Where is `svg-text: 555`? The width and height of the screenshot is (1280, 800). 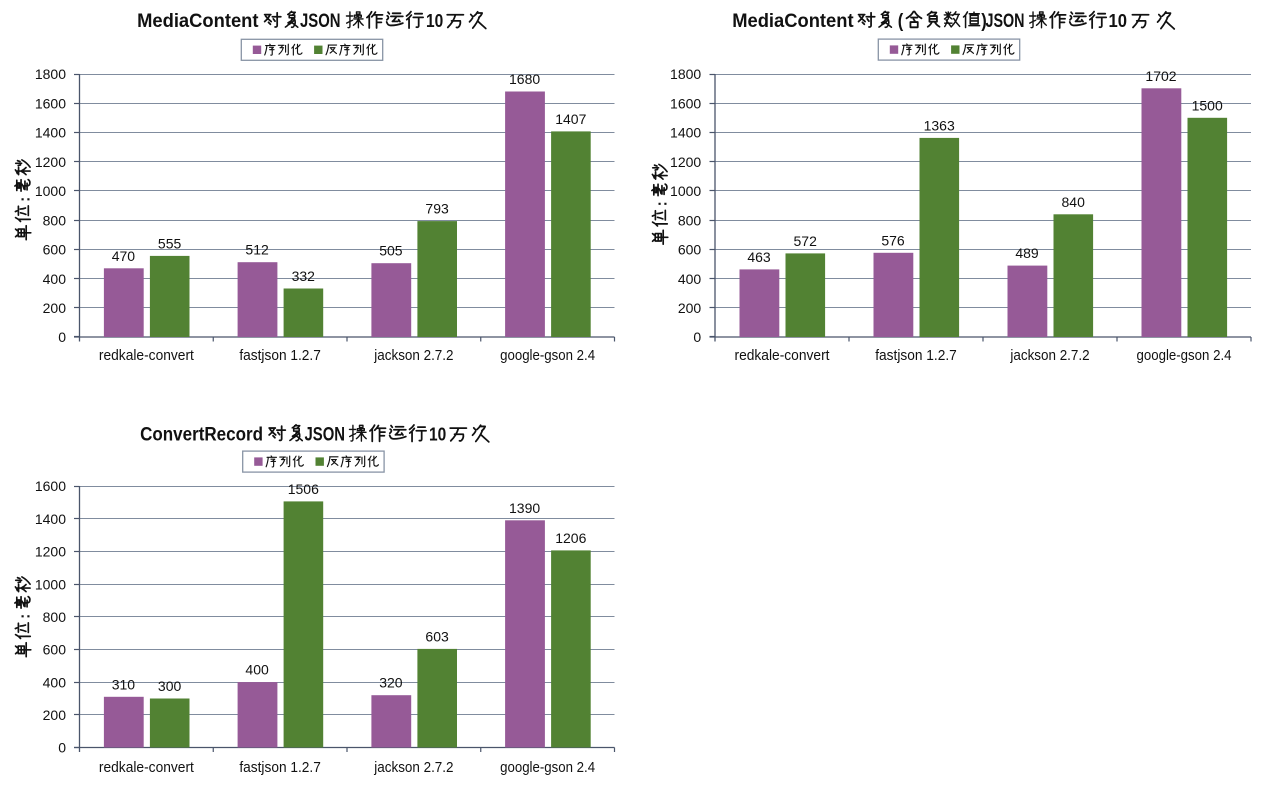 svg-text: 555 is located at coordinates (170, 243).